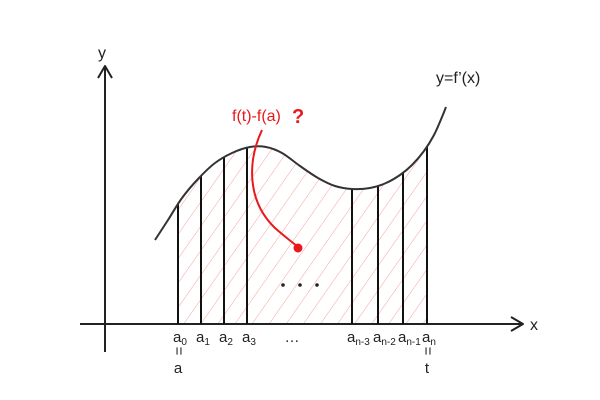  I want to click on annotation-dot, so click(298, 248).